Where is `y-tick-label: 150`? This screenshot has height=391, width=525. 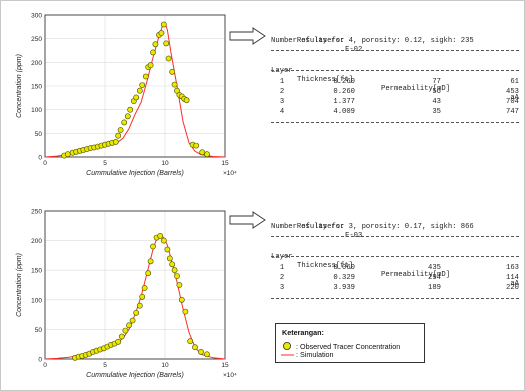 y-tick-label: 150 is located at coordinates (36, 271).